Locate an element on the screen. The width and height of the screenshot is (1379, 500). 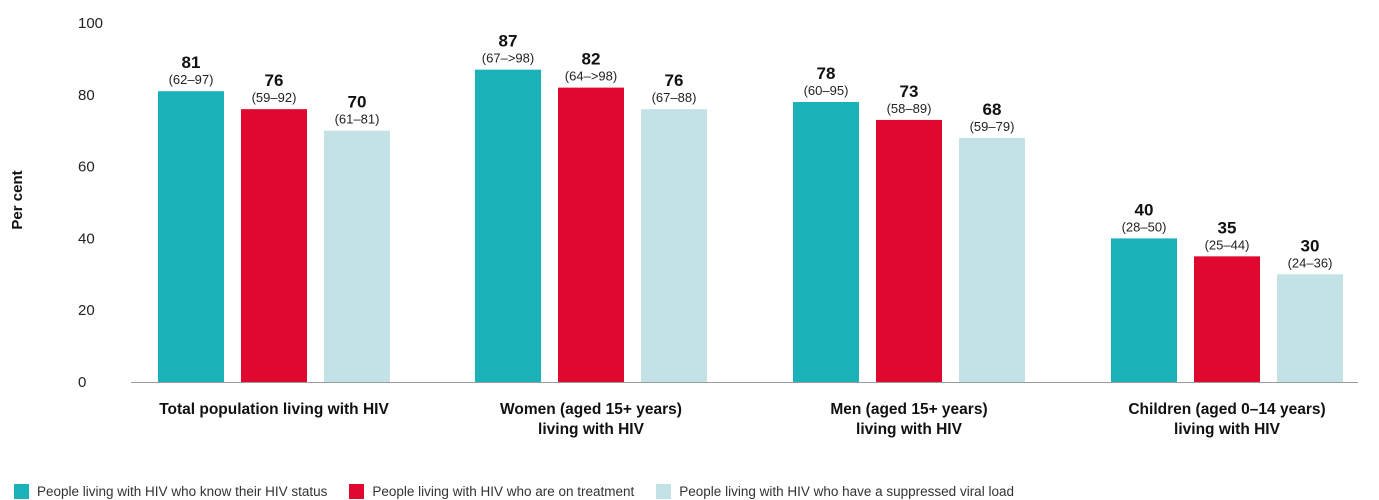
bar-range-label: (67–>98) is located at coordinates (508, 58).